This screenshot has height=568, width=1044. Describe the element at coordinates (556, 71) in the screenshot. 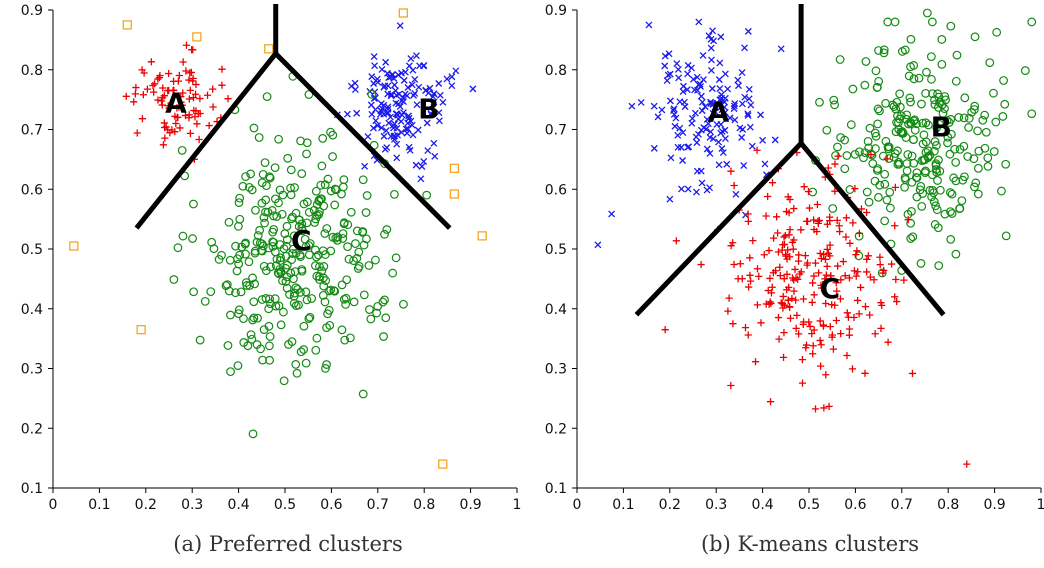

I see `y-tick-label: 0.8` at that location.